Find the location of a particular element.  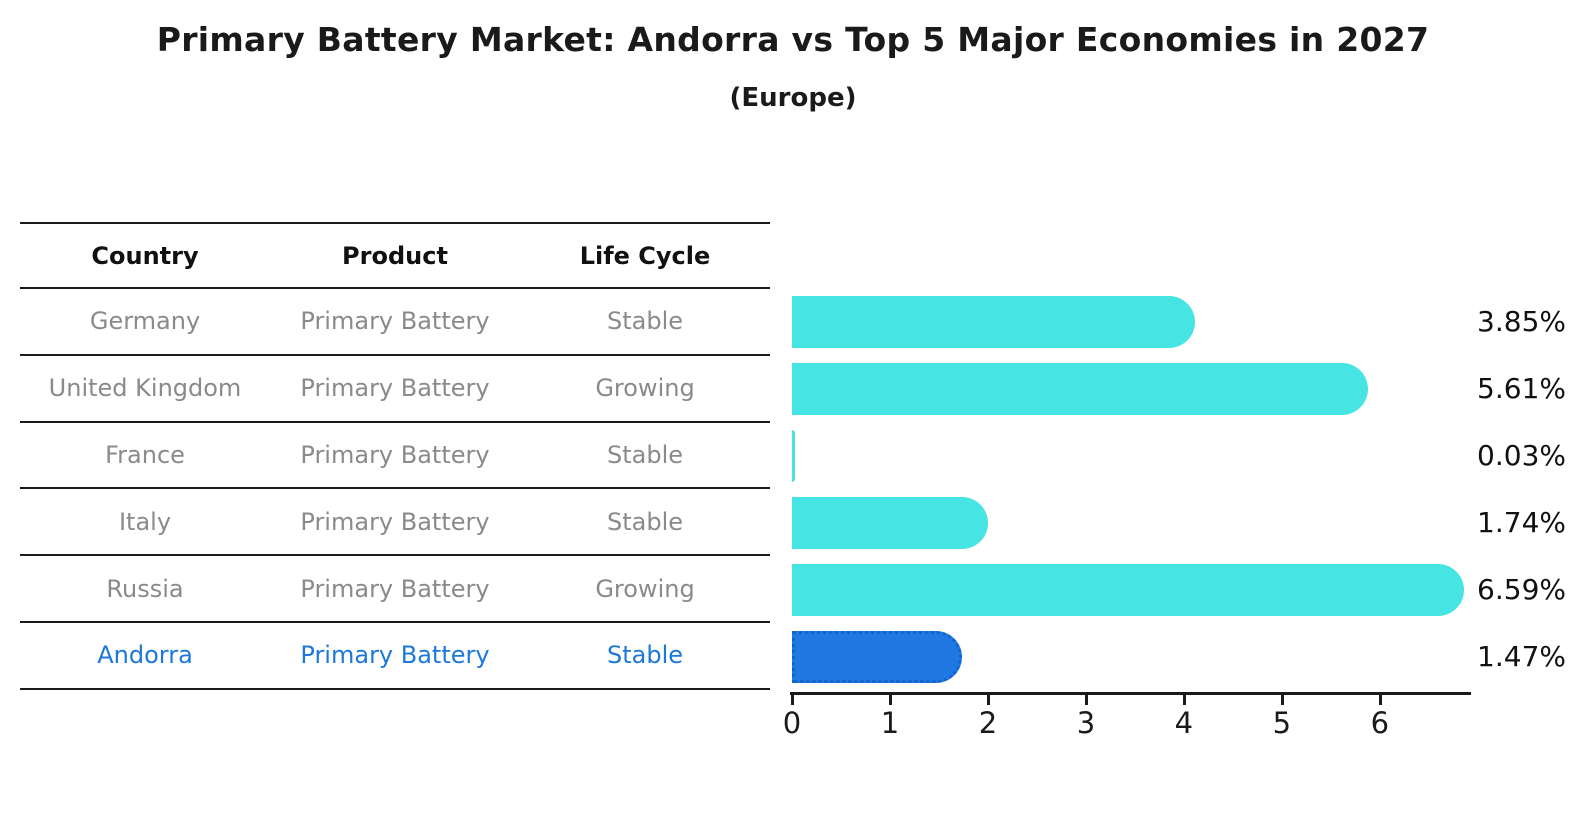

table-cell: Germany is located at coordinates (145, 321).